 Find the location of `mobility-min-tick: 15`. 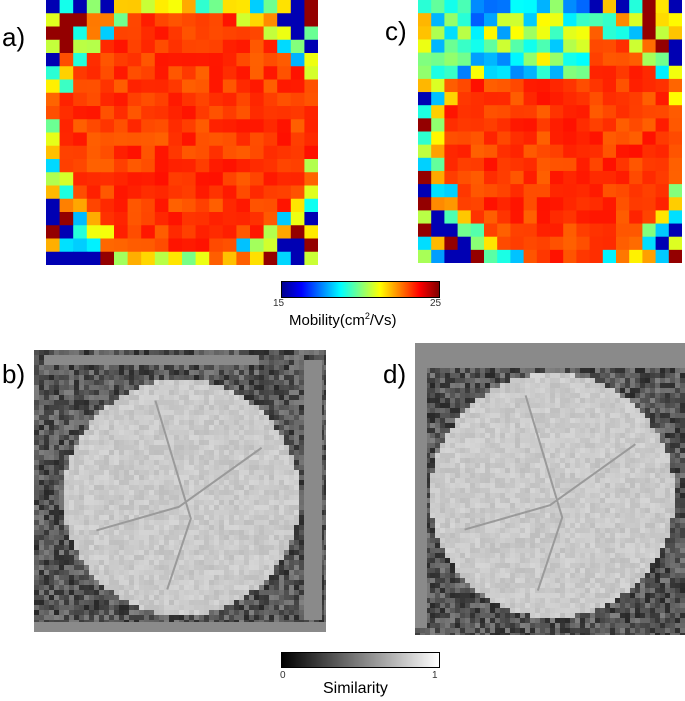

mobility-min-tick: 15 is located at coordinates (279, 303).